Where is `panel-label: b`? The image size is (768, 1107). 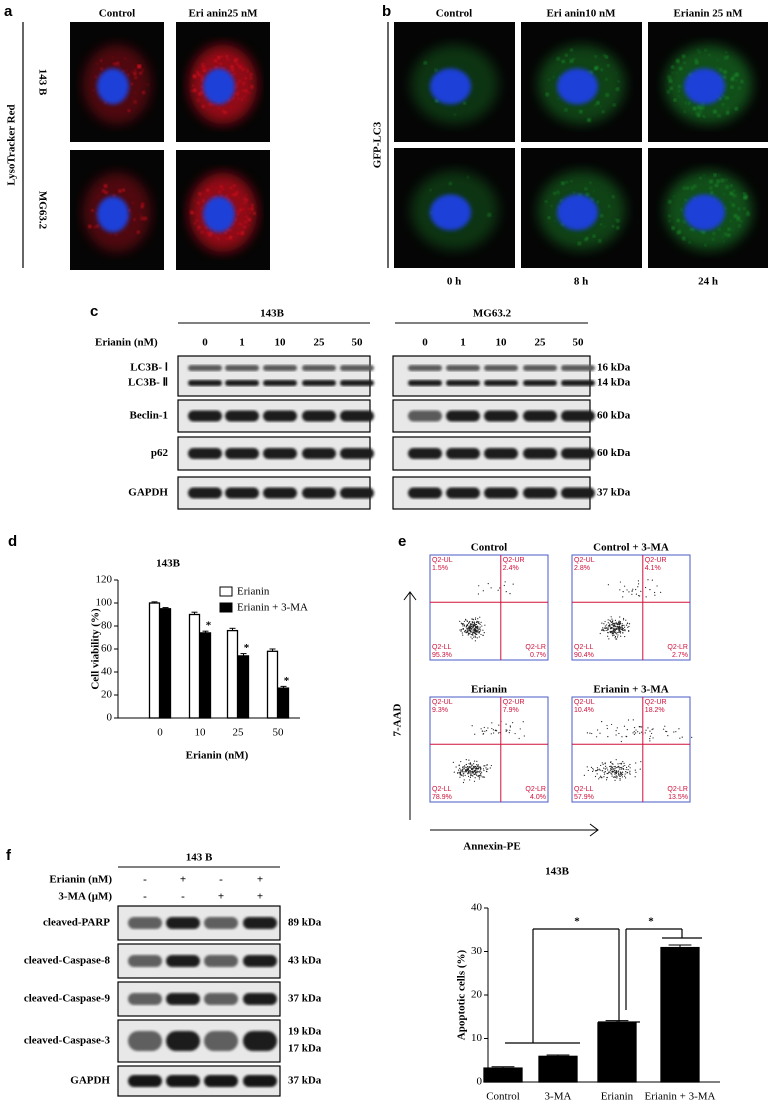 panel-label: b is located at coordinates (386, 11).